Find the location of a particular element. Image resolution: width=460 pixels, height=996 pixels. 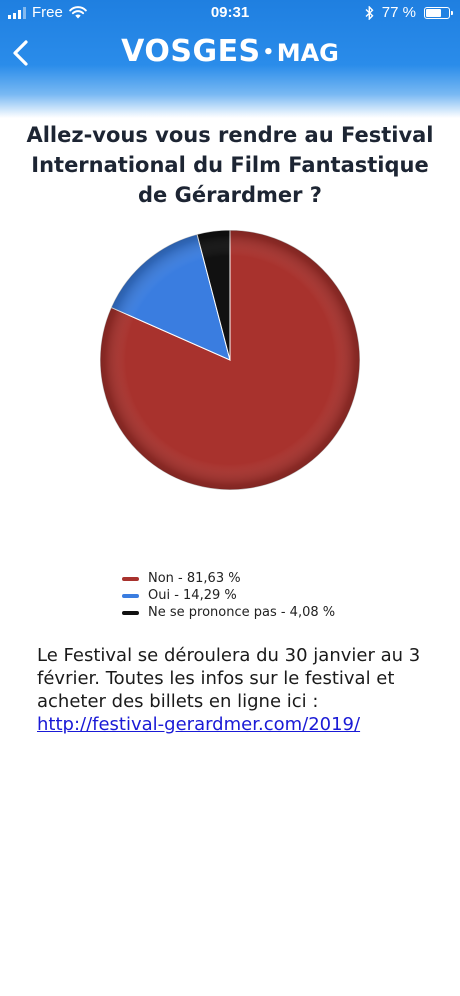

legend-item: Non - 81,63 % is located at coordinates (228, 578).